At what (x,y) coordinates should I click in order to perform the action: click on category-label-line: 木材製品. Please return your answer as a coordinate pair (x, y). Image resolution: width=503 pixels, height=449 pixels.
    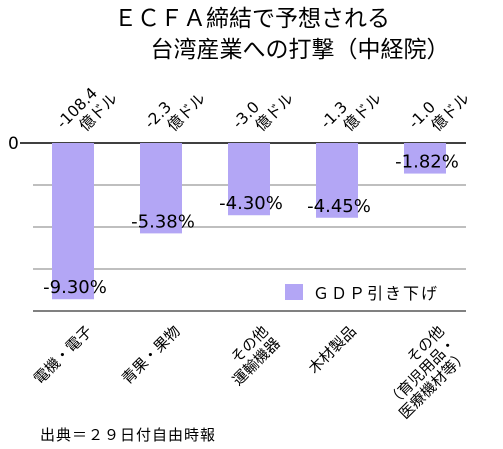
    Looking at the image, I should click on (332, 349).